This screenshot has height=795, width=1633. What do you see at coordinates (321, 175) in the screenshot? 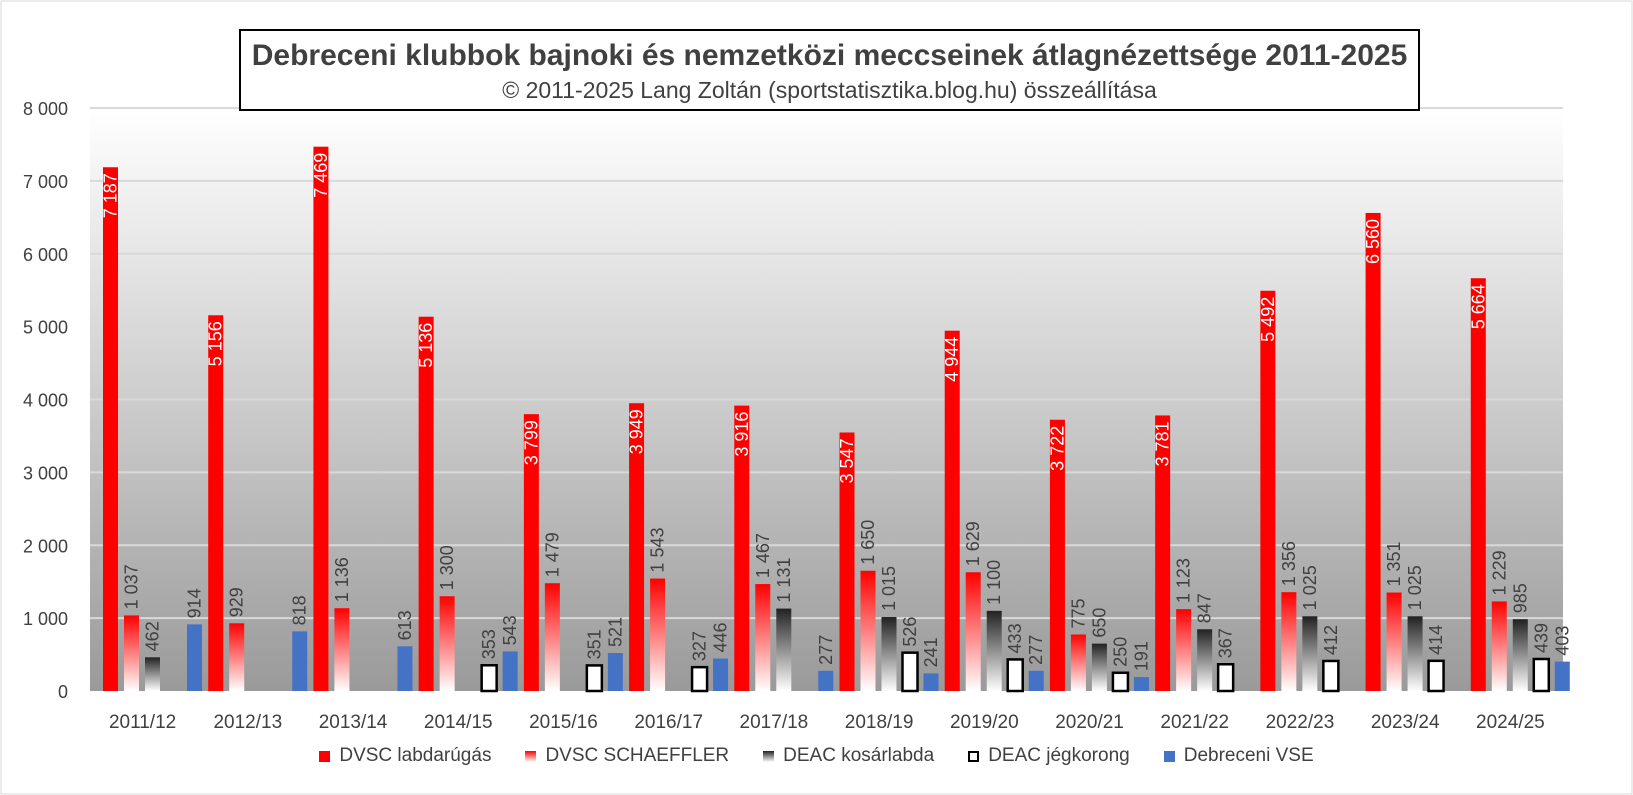
I see `data-label: 7 469` at bounding box center [321, 175].